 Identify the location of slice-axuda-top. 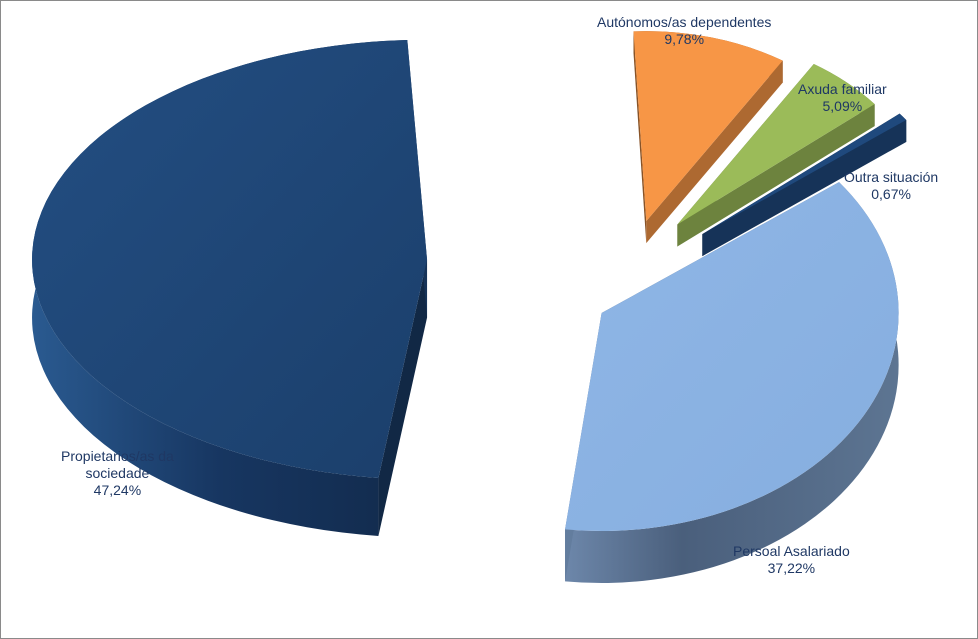
(776, 144).